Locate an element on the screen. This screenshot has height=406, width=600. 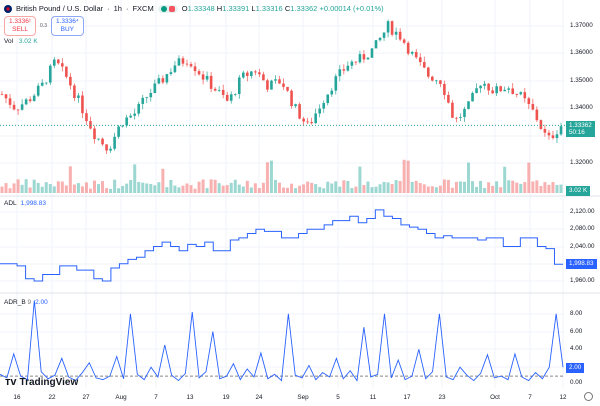
adr-tick: 0.00 is located at coordinates (576, 382).